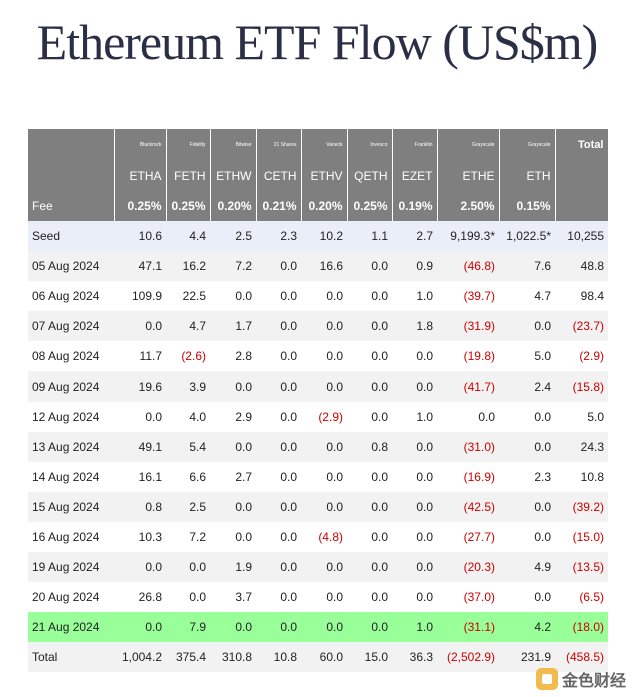 The height and width of the screenshot is (697, 634). I want to click on flow-cell: 60.0, so click(324, 657).